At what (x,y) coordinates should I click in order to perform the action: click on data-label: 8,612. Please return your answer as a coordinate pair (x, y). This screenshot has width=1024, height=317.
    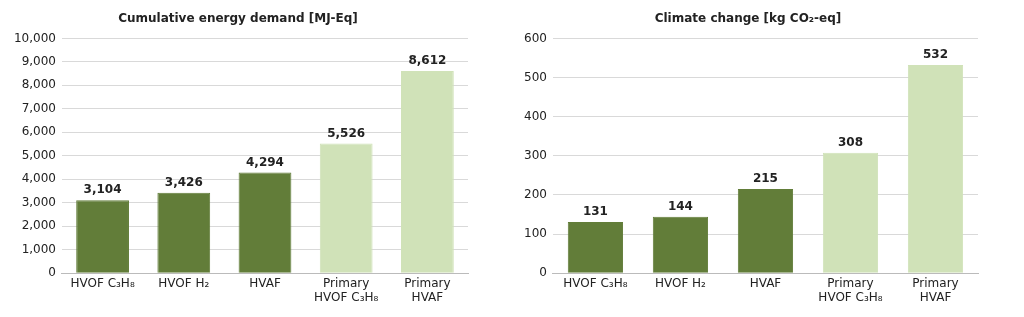
    Looking at the image, I should click on (427, 60).